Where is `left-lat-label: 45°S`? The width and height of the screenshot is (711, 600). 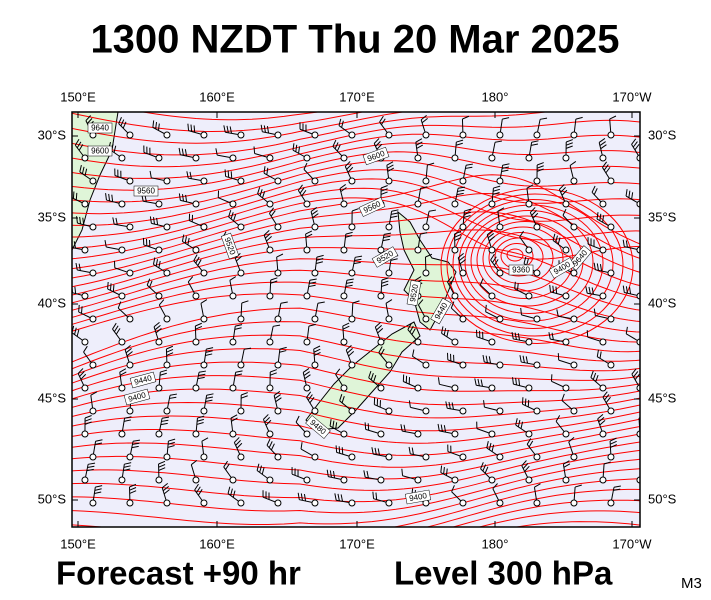 left-lat-label: 45°S is located at coordinates (52, 397).